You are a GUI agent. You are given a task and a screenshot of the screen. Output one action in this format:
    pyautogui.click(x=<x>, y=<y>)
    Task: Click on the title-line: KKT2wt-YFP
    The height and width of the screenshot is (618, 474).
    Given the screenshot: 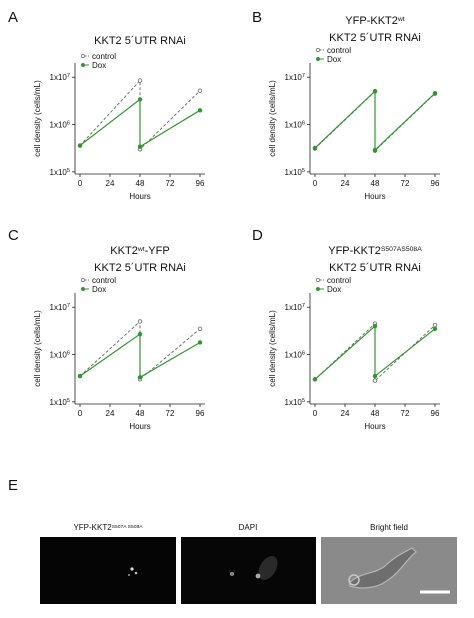 What is the action you would take?
    pyautogui.click(x=139, y=251)
    